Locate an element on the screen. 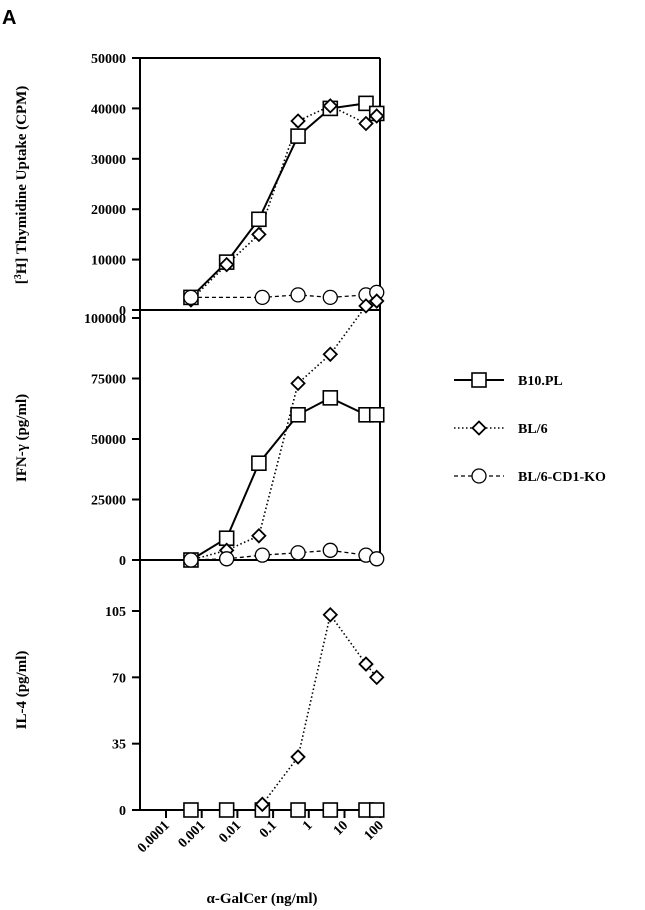  x-tick-label: 0.1 is located at coordinates (268, 829).